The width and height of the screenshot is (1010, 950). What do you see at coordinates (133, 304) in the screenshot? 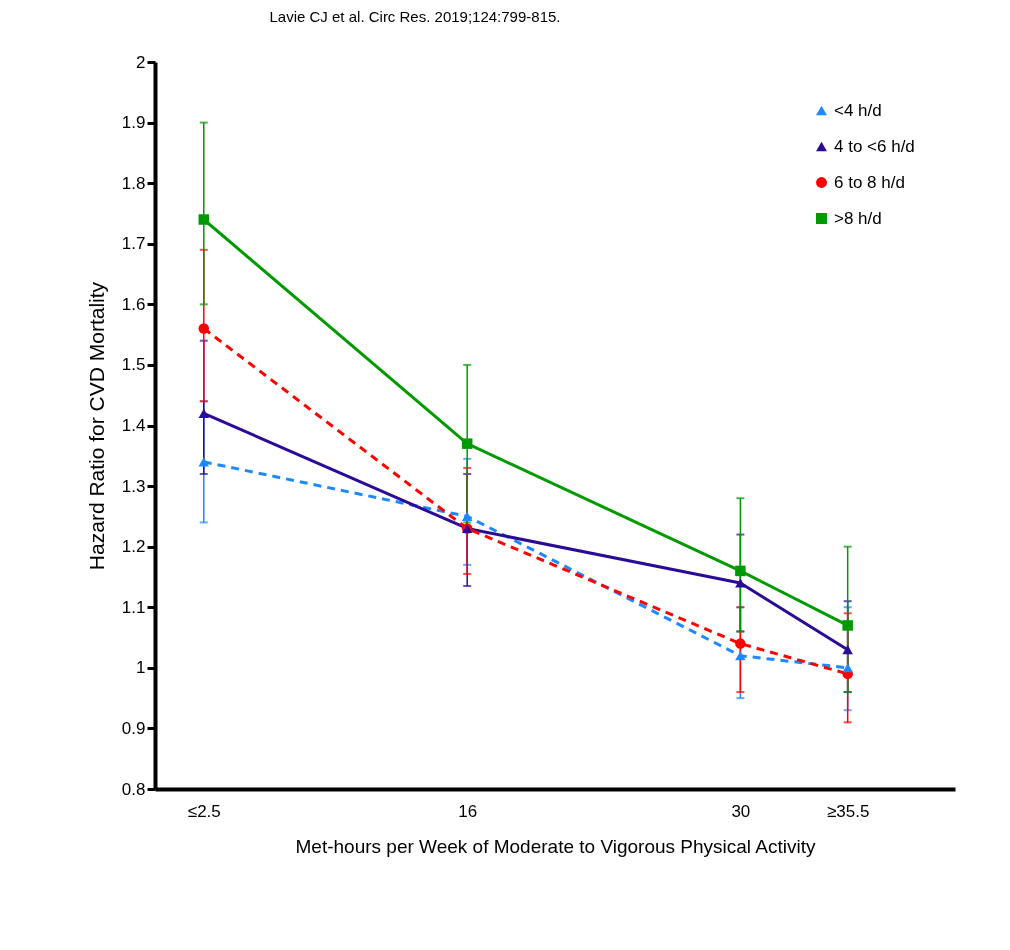
I see `y-tick-label: 1.6` at bounding box center [133, 304].